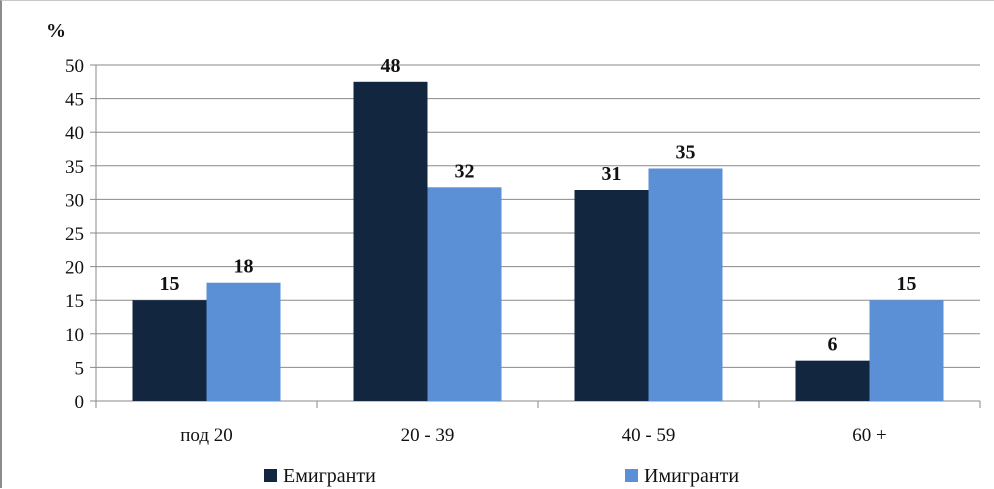 This screenshot has width=994, height=489. Describe the element at coordinates (74, 301) in the screenshot. I see `y-tick-label: 15` at that location.